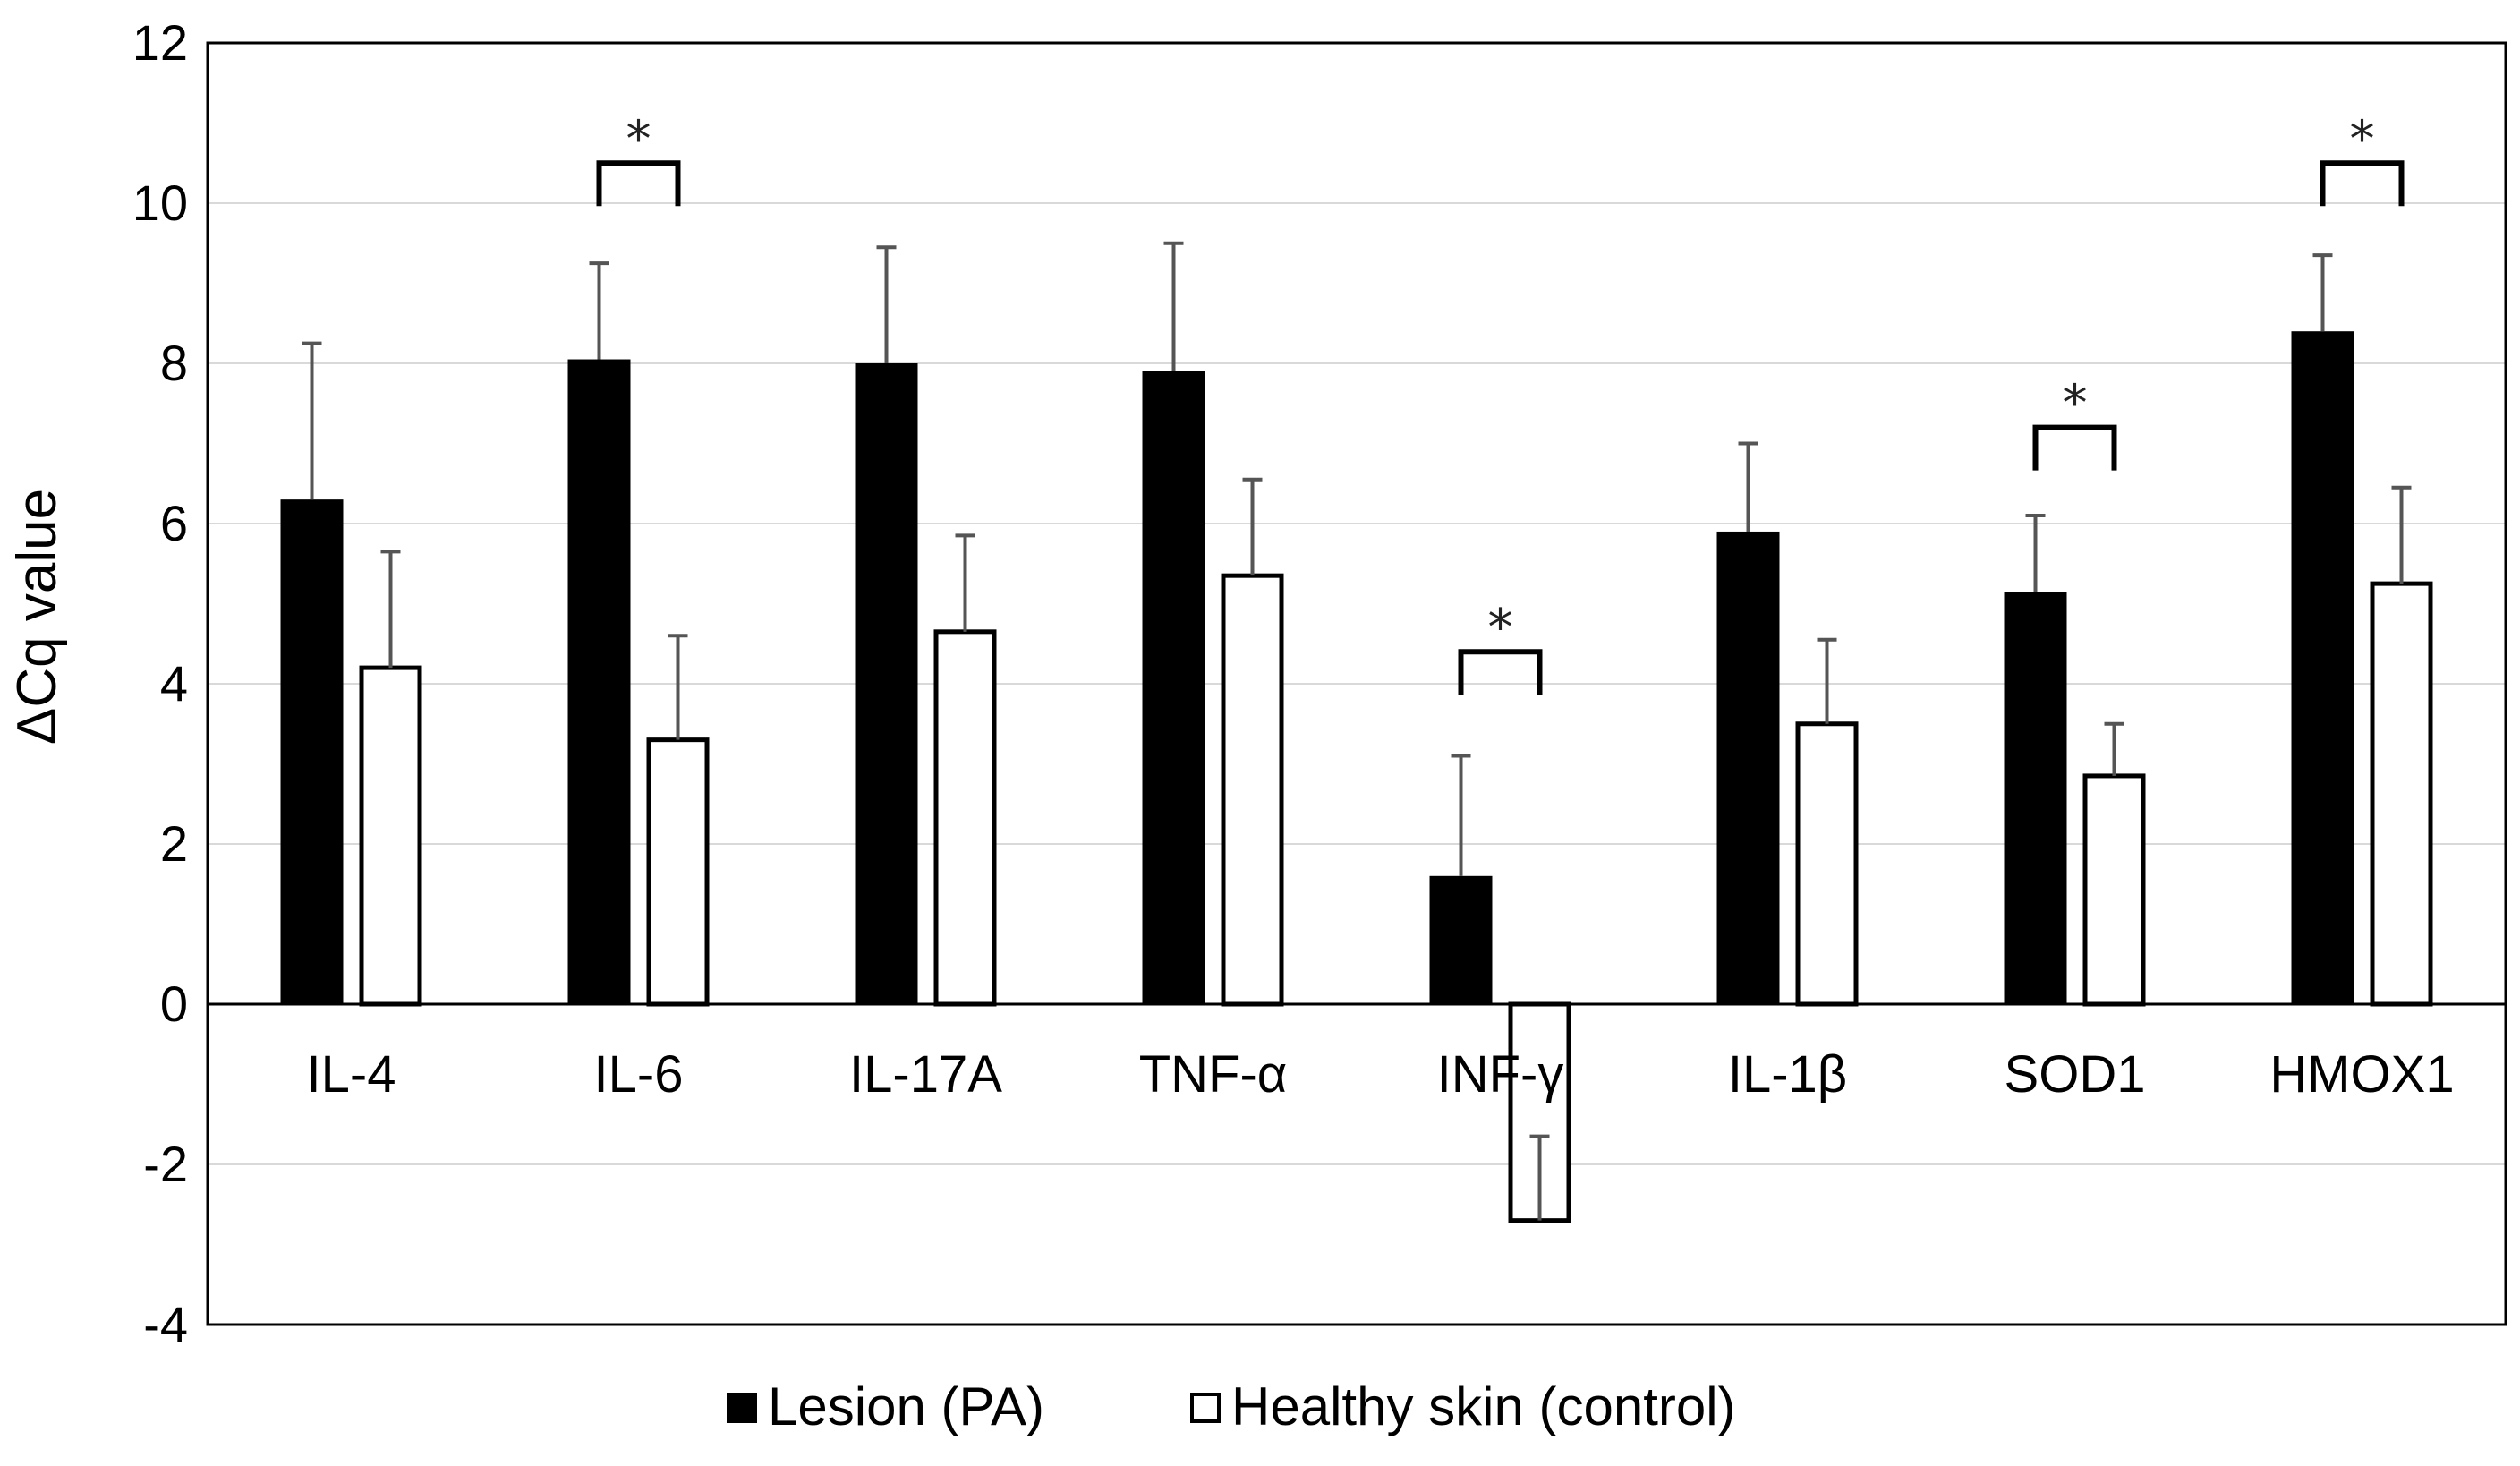 The height and width of the screenshot is (1466, 2520). I want to click on y-tick-label: 8, so click(174, 363).